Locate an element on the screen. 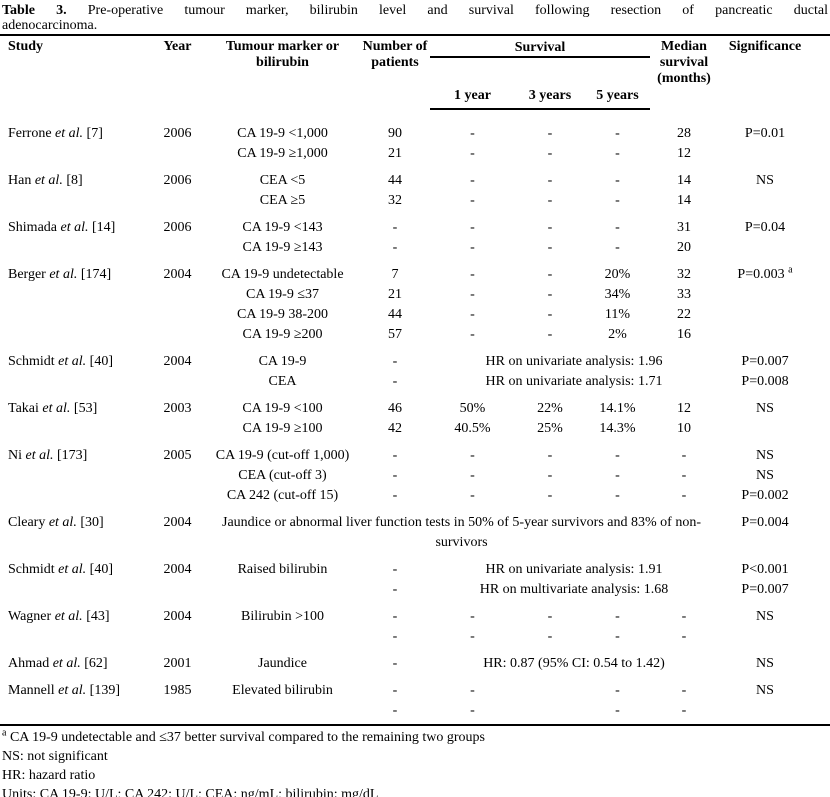 This screenshot has height=797, width=830. table-cell: CA 242 (cut-off 15) is located at coordinates (282, 495).